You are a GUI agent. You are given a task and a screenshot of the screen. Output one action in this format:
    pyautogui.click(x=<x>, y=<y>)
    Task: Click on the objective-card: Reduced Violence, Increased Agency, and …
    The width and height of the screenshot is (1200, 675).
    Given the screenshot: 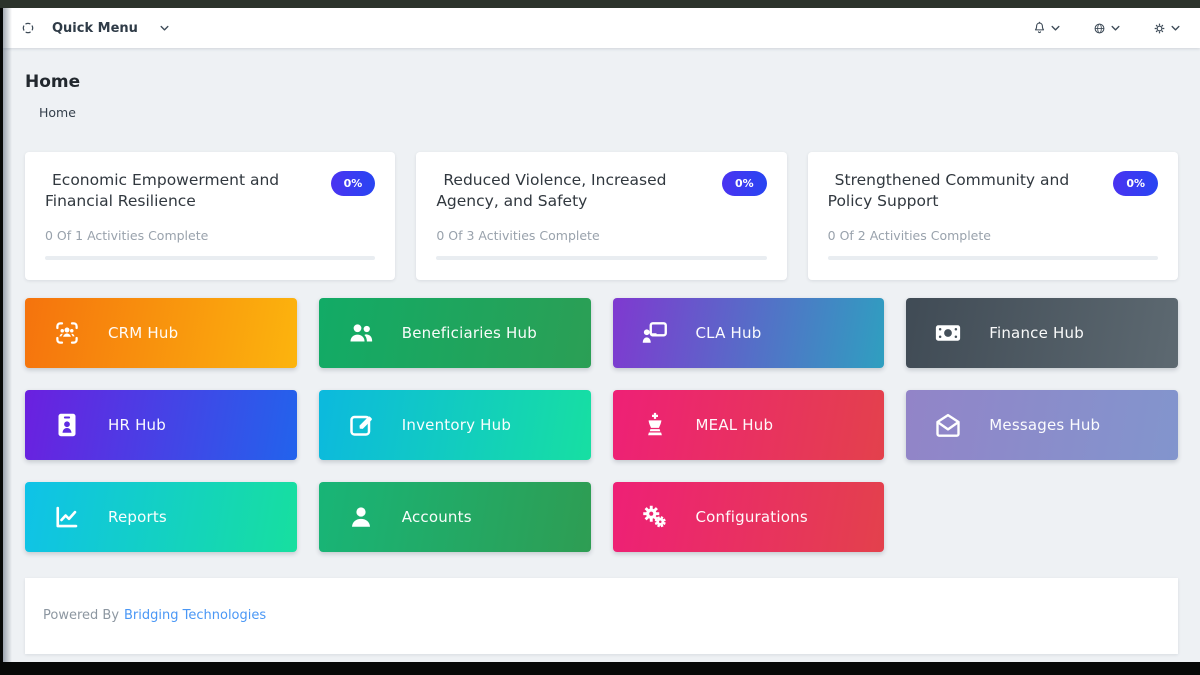 What is the action you would take?
    pyautogui.click(x=601, y=216)
    